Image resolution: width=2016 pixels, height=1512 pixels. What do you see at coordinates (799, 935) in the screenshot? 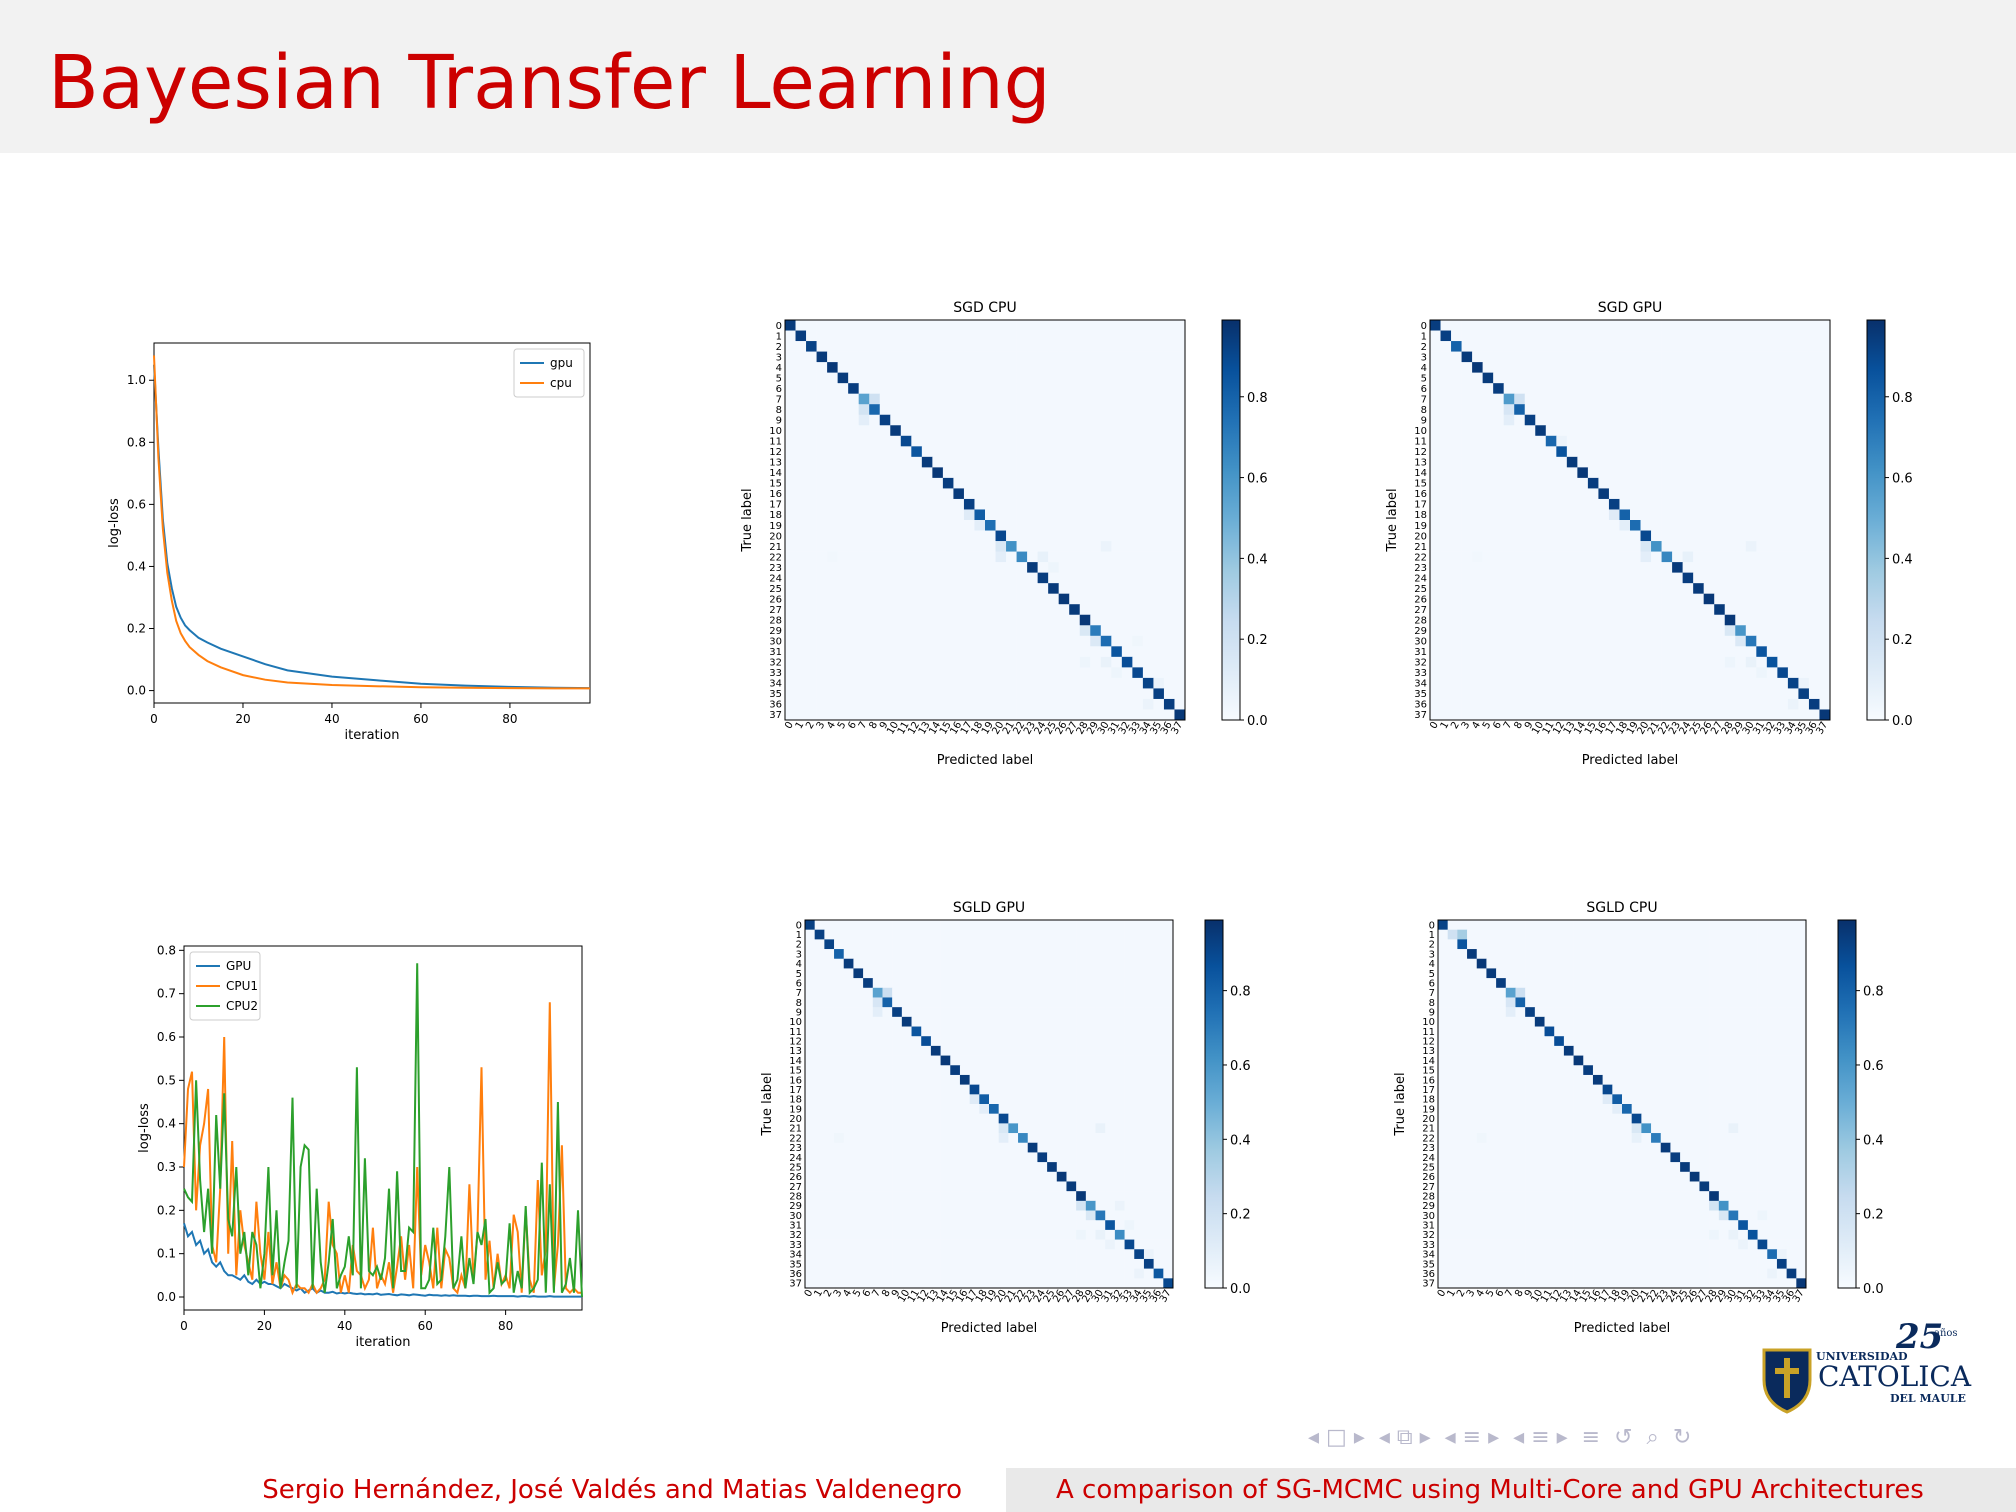
I see `row-tick-label: 1` at bounding box center [799, 935].